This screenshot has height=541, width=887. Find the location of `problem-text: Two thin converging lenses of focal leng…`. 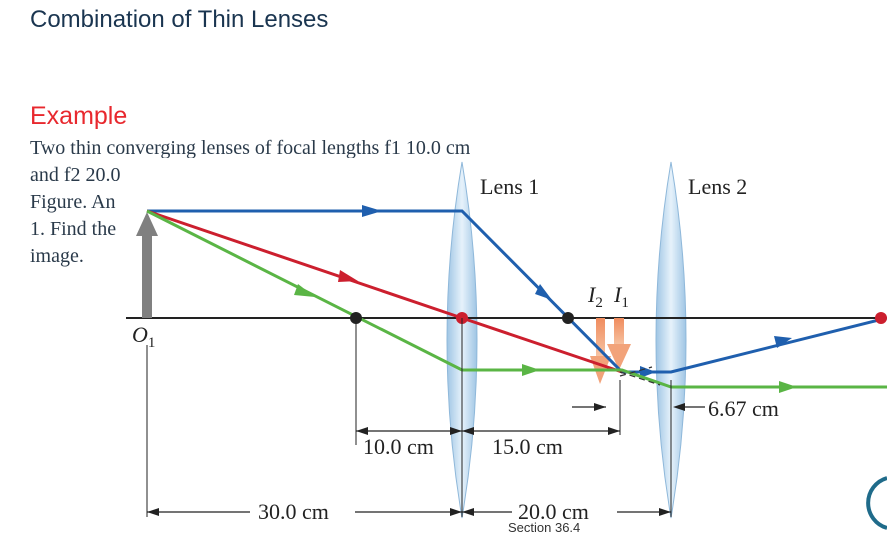

problem-text: Two thin converging lenses of focal leng… is located at coordinates (275, 202).